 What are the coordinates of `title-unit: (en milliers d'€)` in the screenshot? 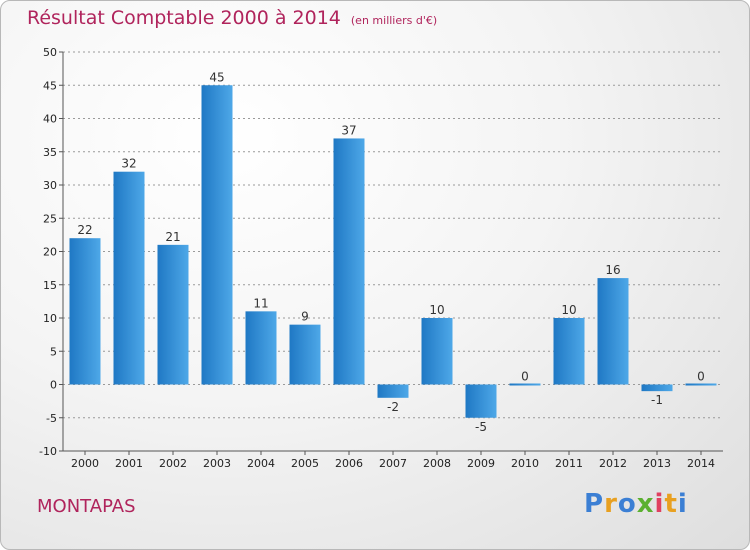 It's located at (394, 20).